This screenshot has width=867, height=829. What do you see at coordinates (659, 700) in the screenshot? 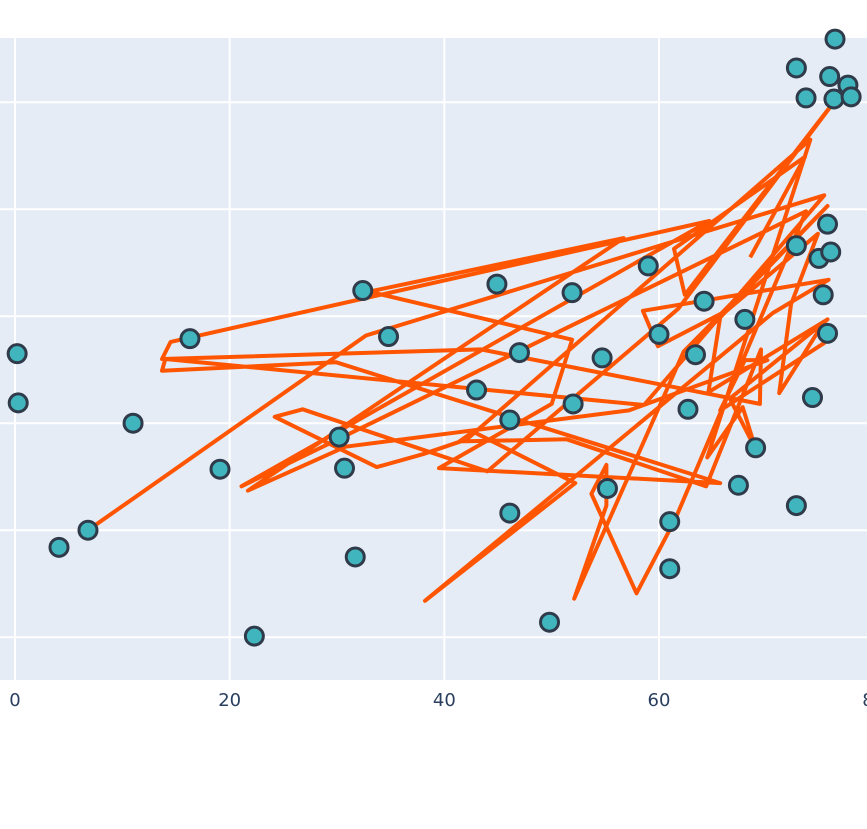
I see `x-tick-label: 60` at bounding box center [659, 700].